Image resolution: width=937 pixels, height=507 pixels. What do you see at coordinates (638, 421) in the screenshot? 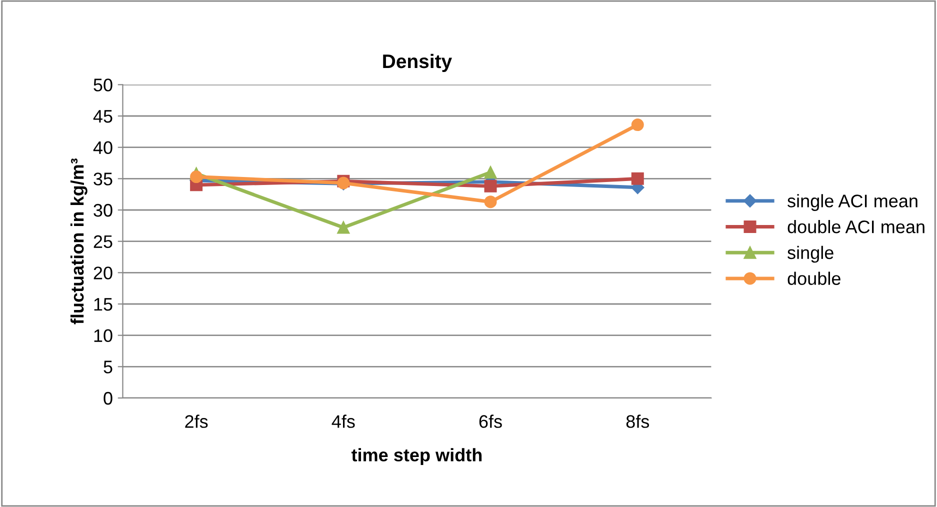
I see `x-tick-label: 8fs` at bounding box center [638, 421].